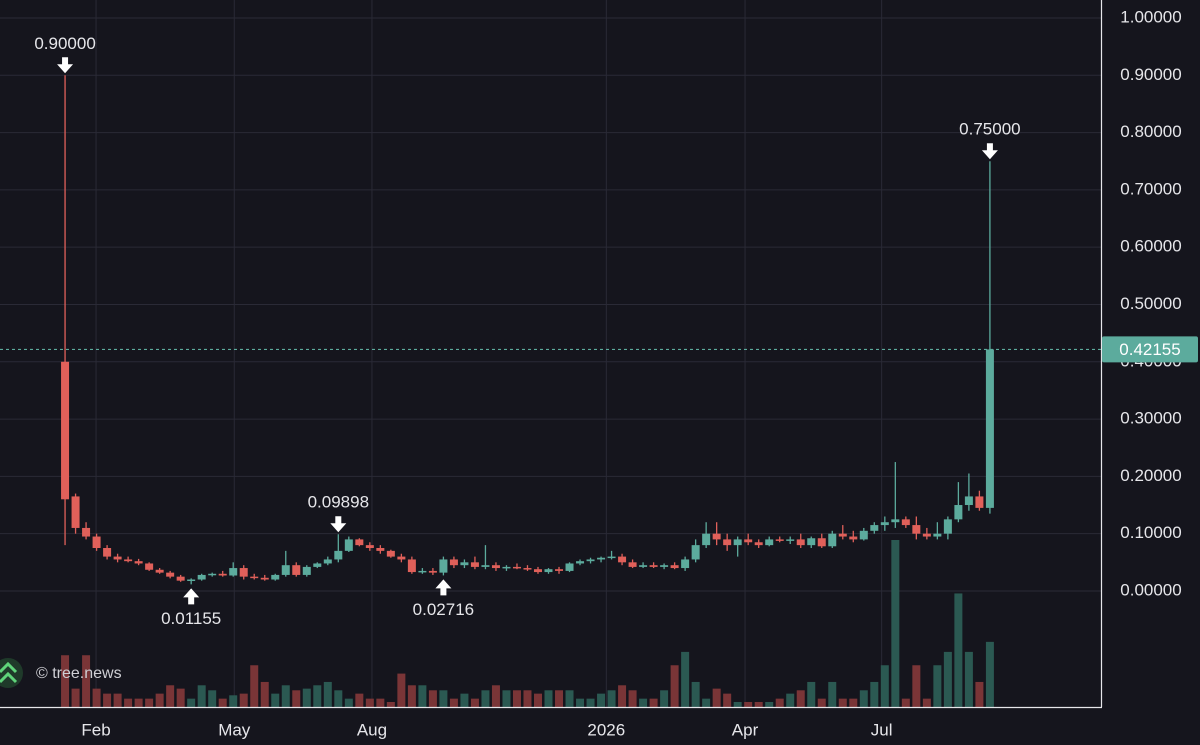 This screenshot has width=1200, height=745. What do you see at coordinates (1150, 74) in the screenshot?
I see `y-tick-label: 0.90000` at bounding box center [1150, 74].